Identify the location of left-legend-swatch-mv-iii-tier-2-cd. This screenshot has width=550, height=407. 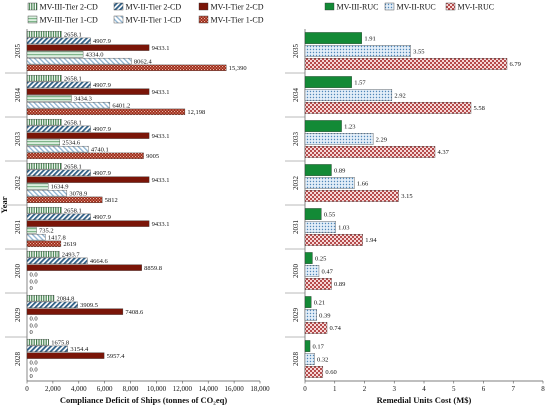
(32, 6).